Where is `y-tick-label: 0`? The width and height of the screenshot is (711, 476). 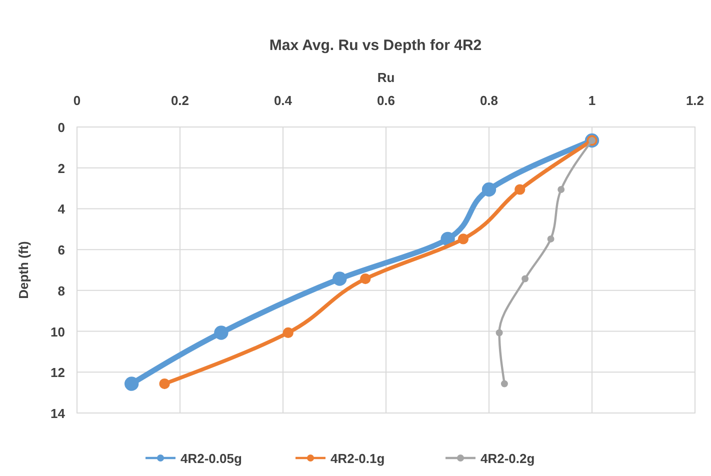 y-tick-label: 0 is located at coordinates (61, 127).